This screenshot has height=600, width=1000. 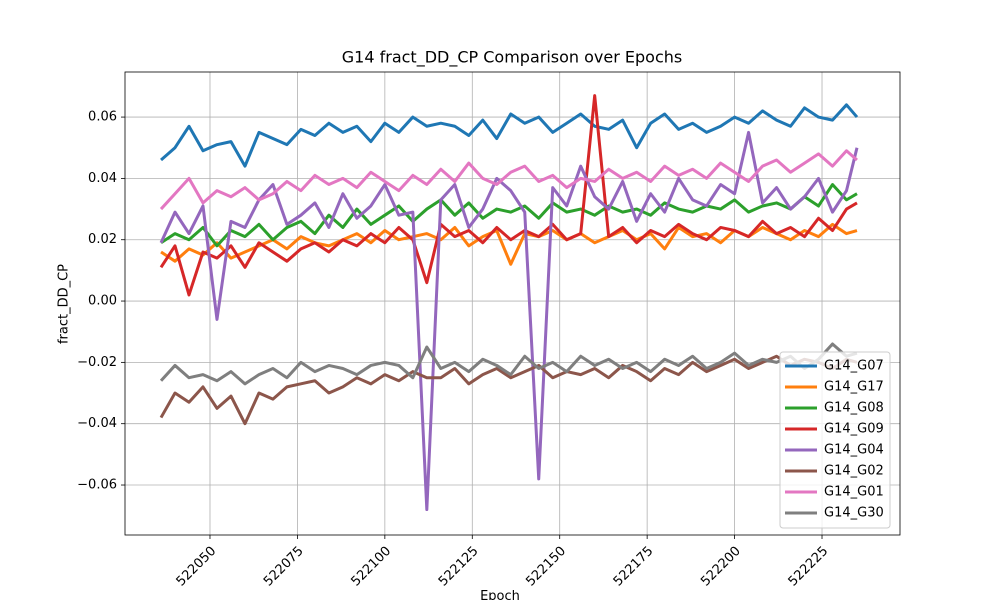 I want to click on y-axis-label: fract_DD_CP, so click(x=64, y=304).